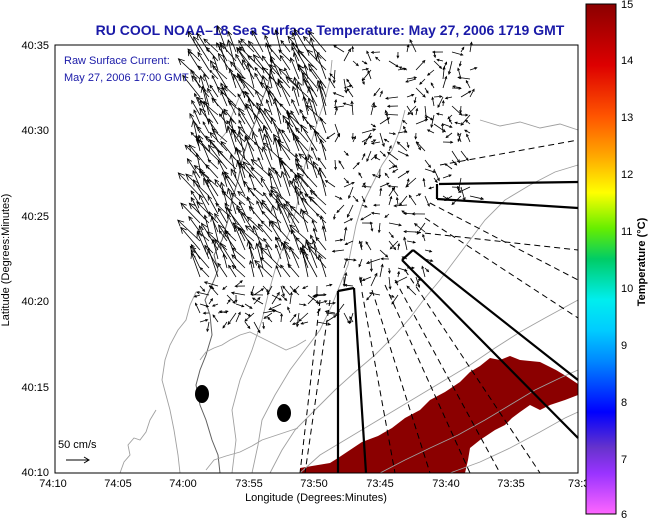 The width and height of the screenshot is (651, 519). What do you see at coordinates (126, 78) in the screenshot?
I see `current-time-label: May 27, 2006 17:00 GMT` at bounding box center [126, 78].